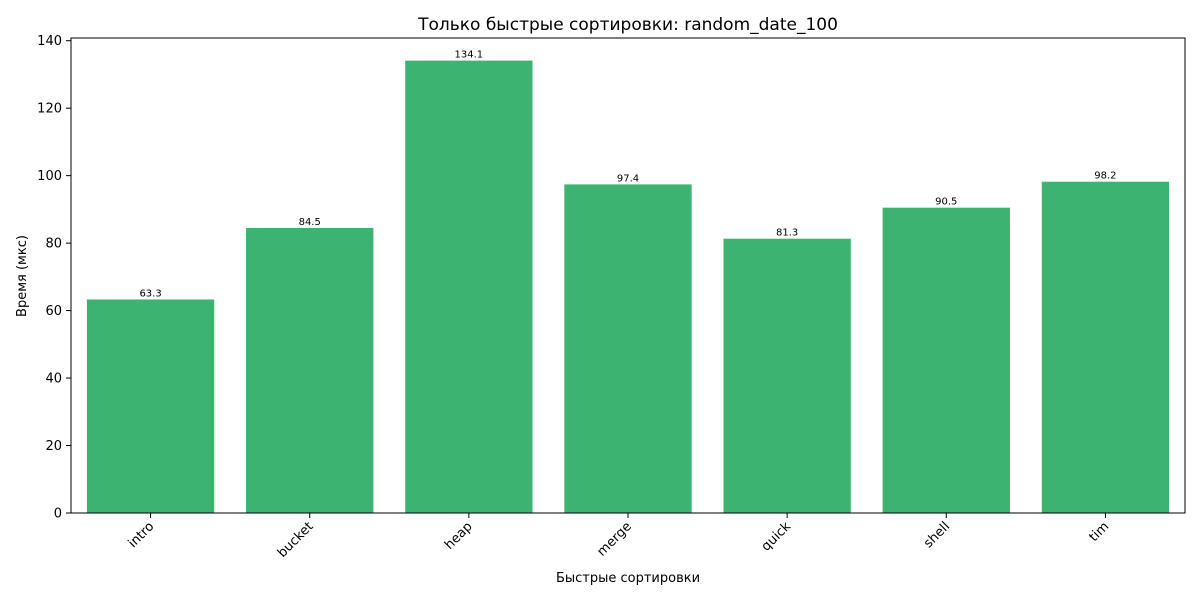 The height and width of the screenshot is (600, 1200). I want to click on x-axis-title: Быстрые сортировки, so click(628, 578).